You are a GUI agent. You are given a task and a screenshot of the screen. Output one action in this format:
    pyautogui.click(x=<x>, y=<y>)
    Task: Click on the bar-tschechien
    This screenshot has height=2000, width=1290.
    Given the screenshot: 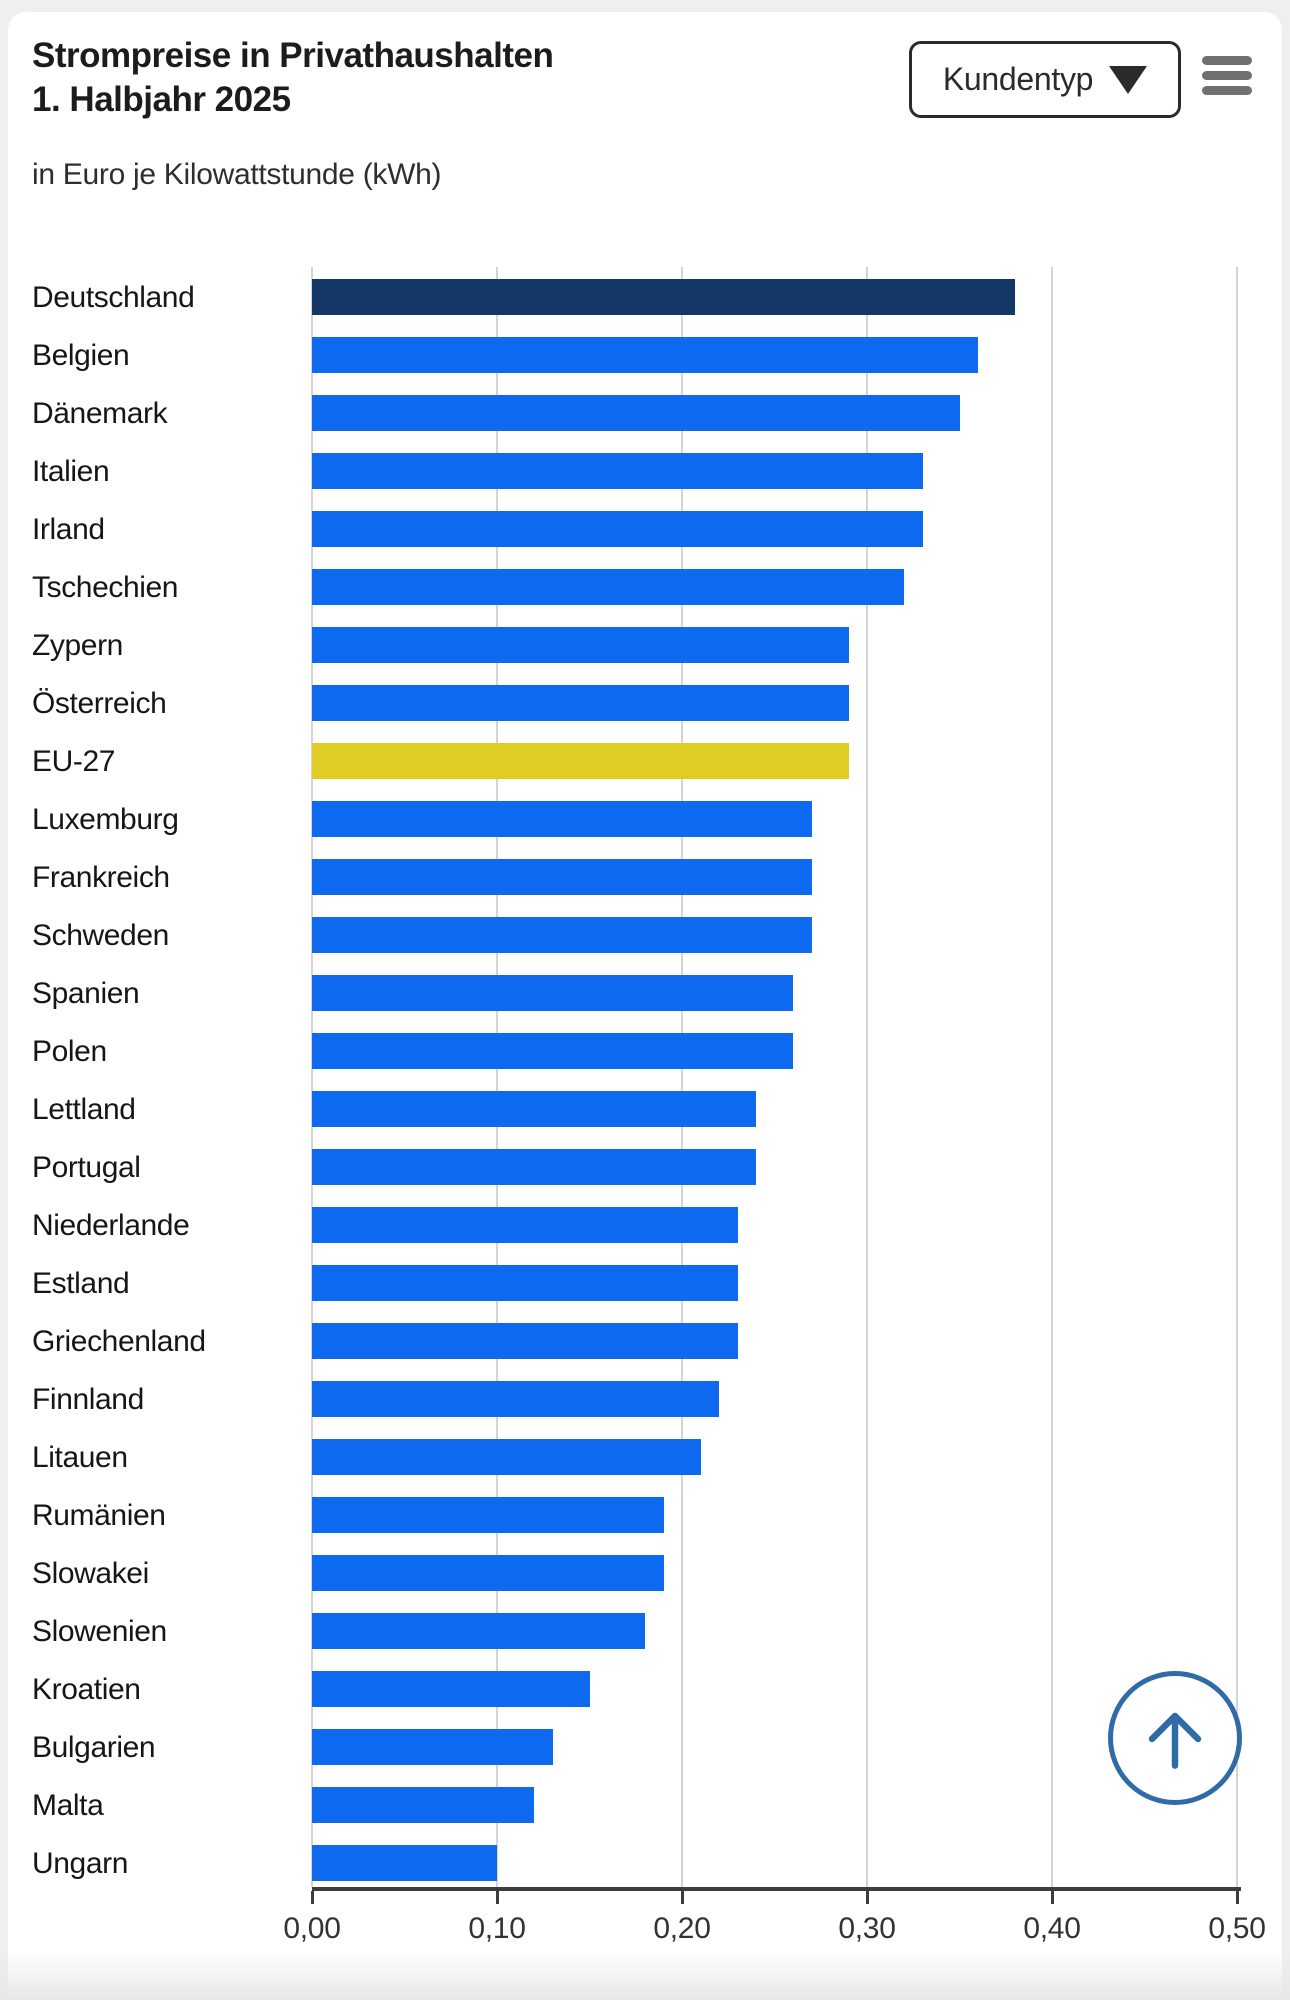 What is the action you would take?
    pyautogui.click(x=608, y=587)
    